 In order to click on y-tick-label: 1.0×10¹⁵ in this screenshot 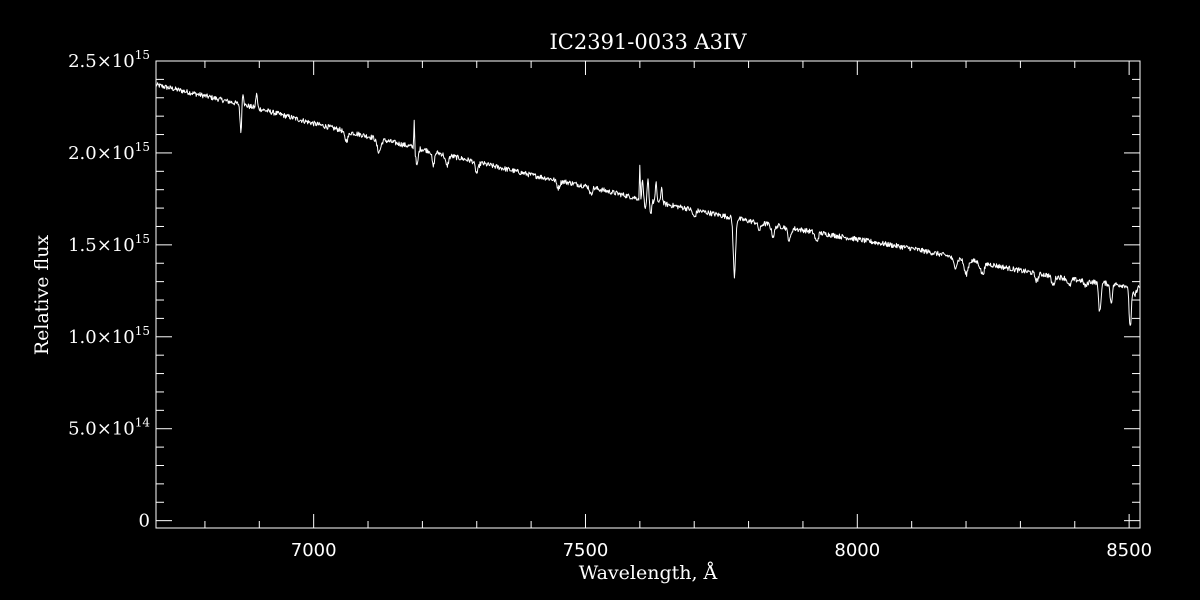, I will do `click(109, 336)`.